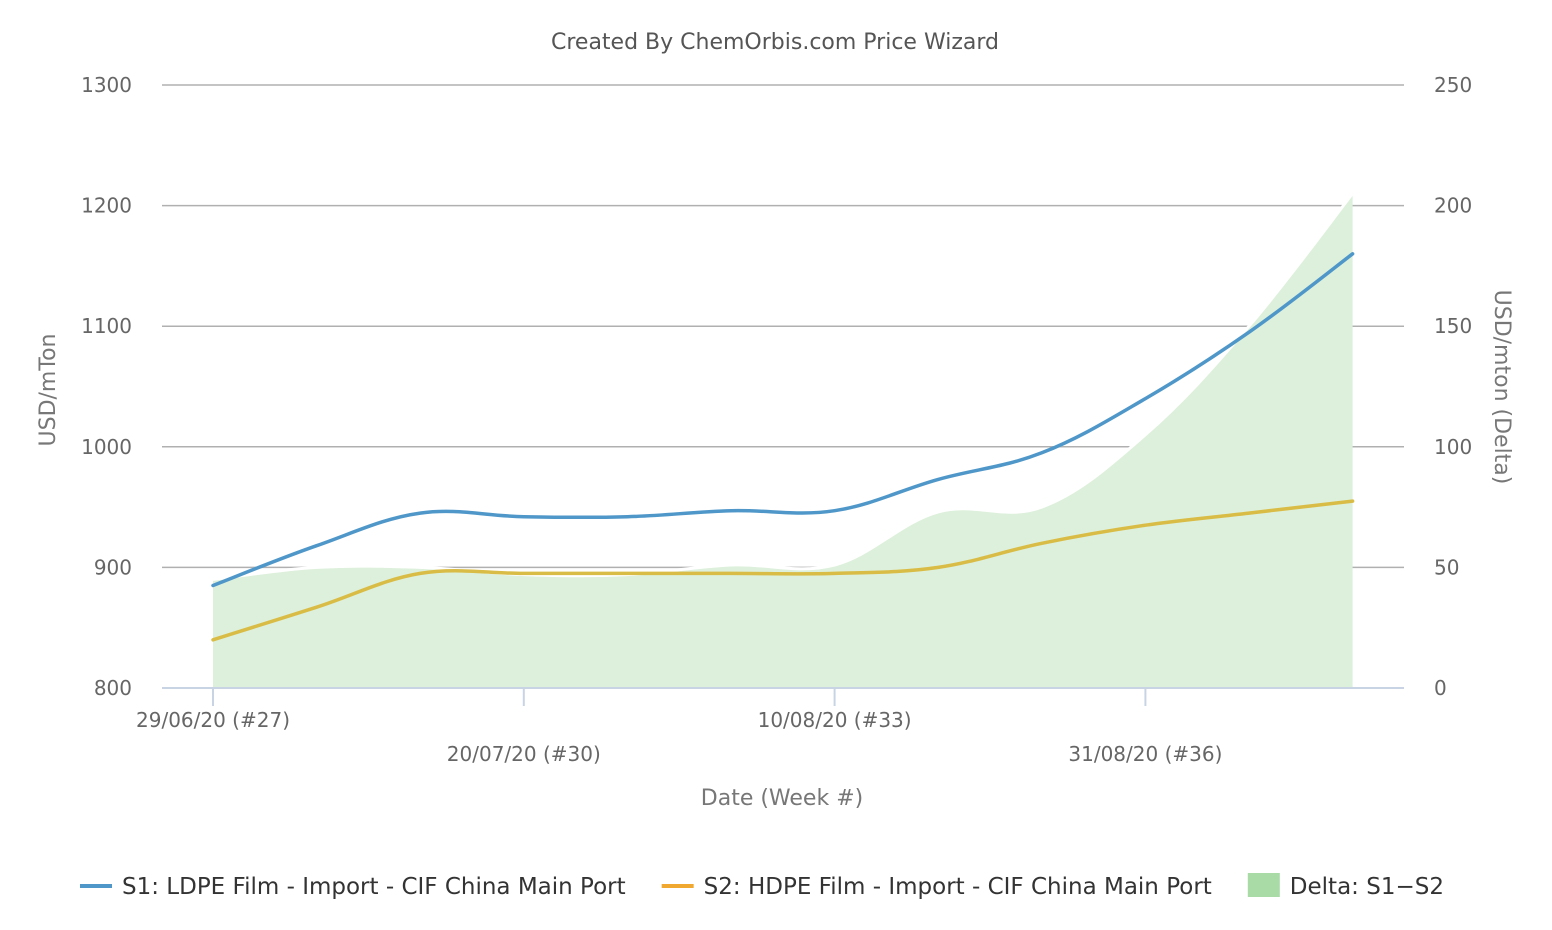  I want to click on y2-tick-label: 200, so click(1453, 206).